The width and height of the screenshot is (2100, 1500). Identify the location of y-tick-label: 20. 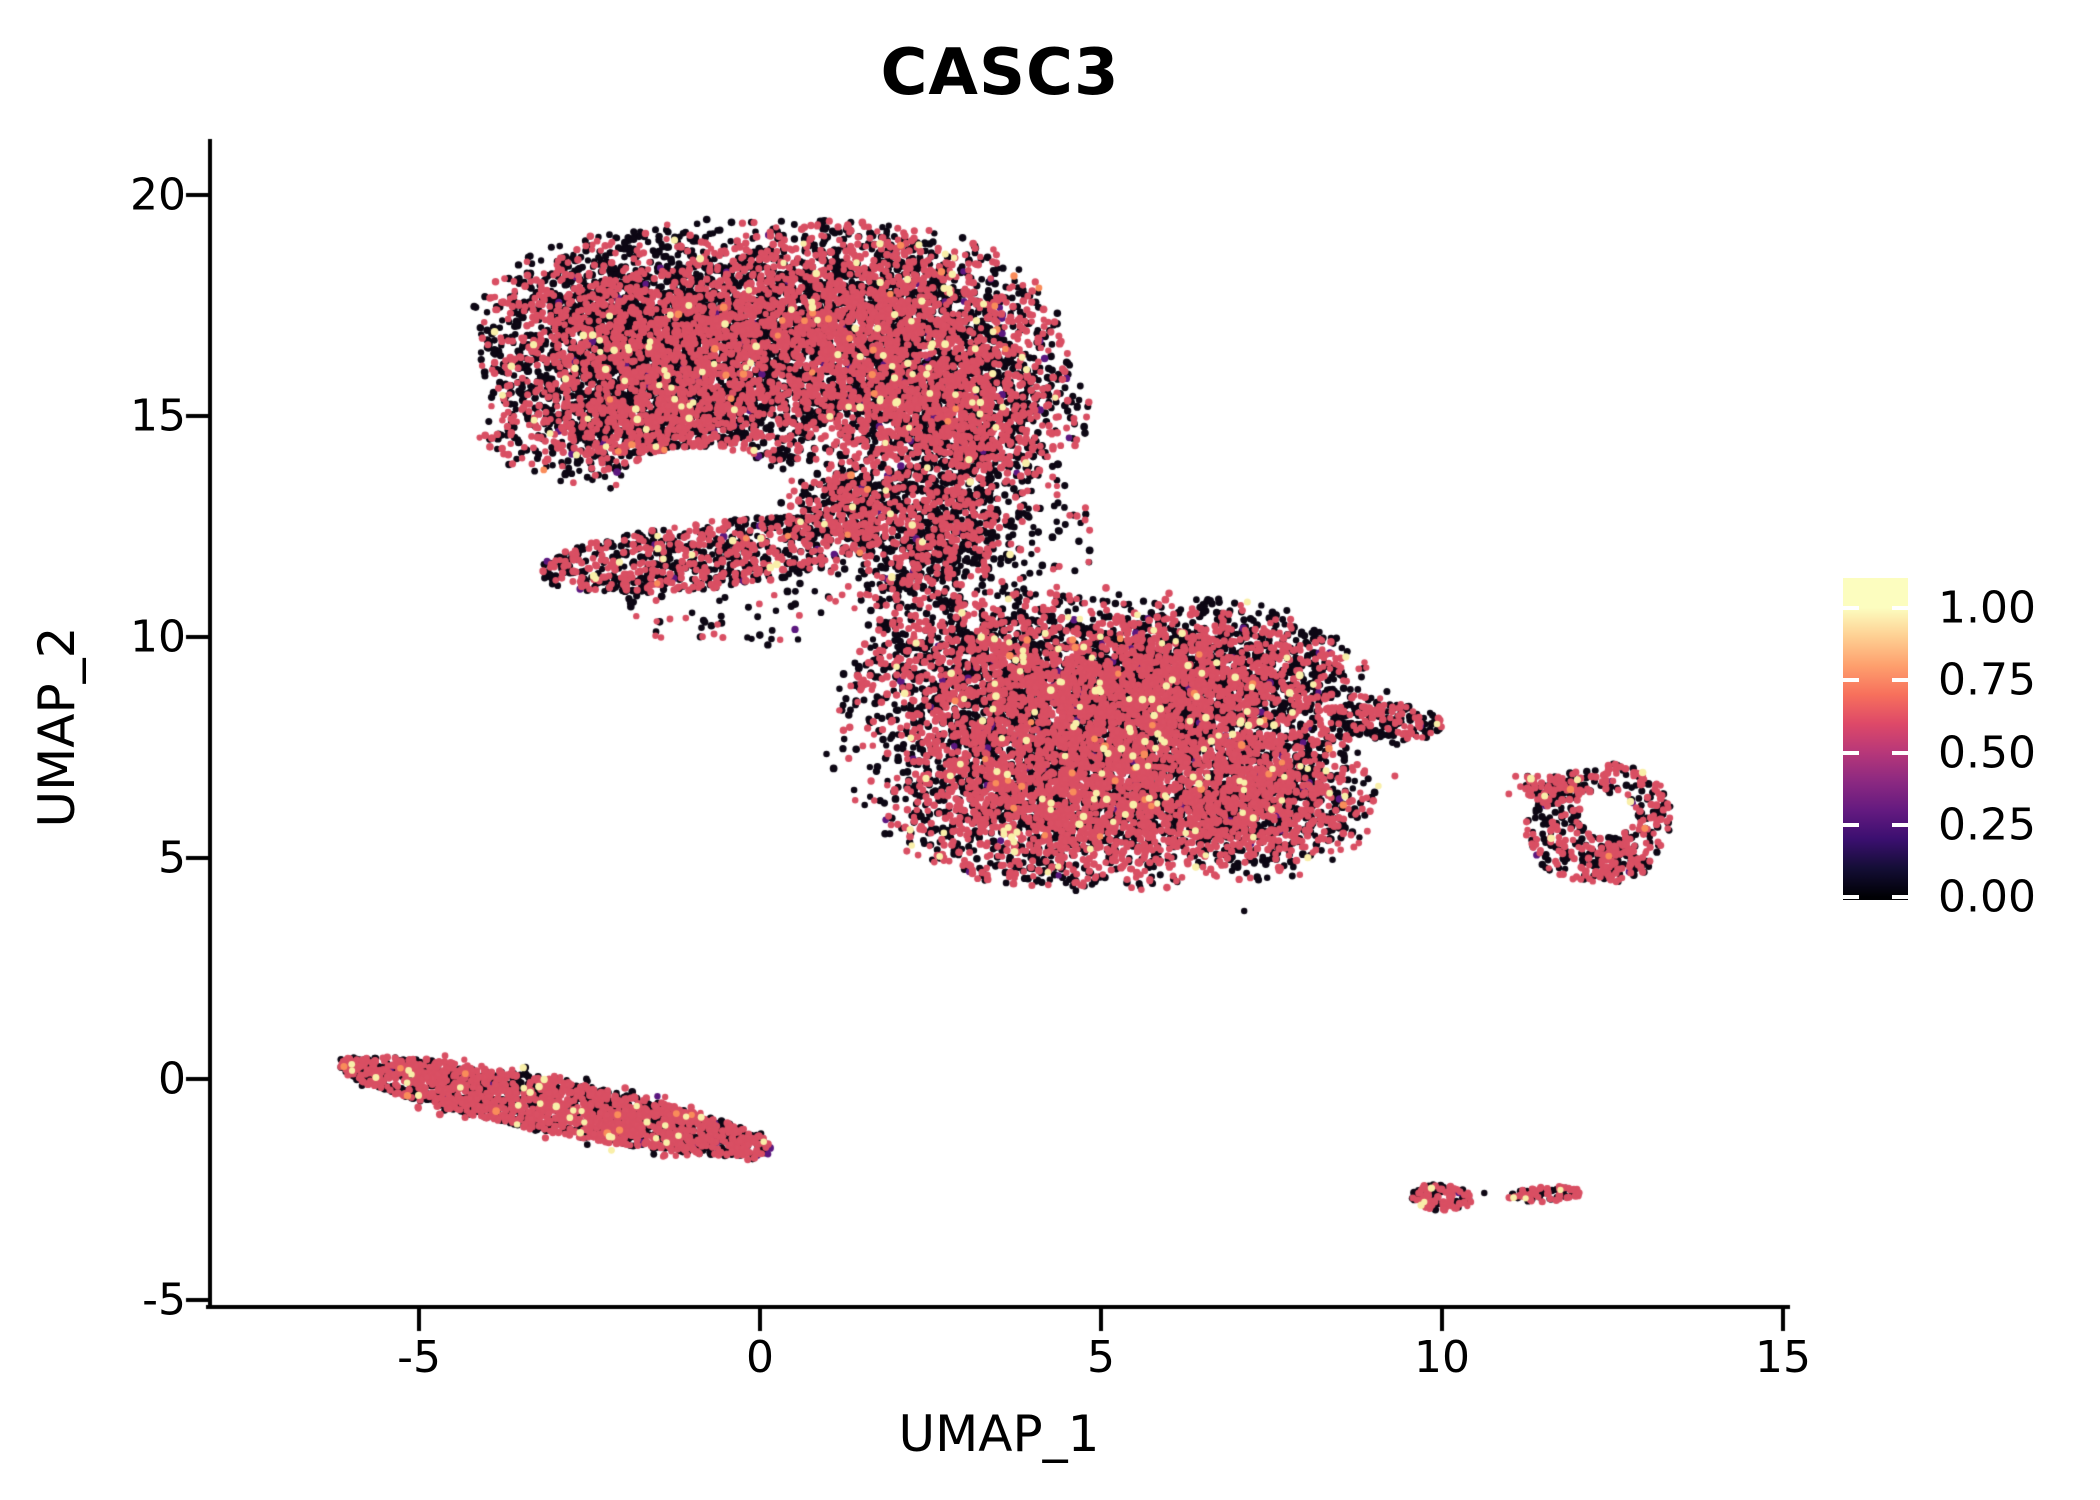
(158, 195).